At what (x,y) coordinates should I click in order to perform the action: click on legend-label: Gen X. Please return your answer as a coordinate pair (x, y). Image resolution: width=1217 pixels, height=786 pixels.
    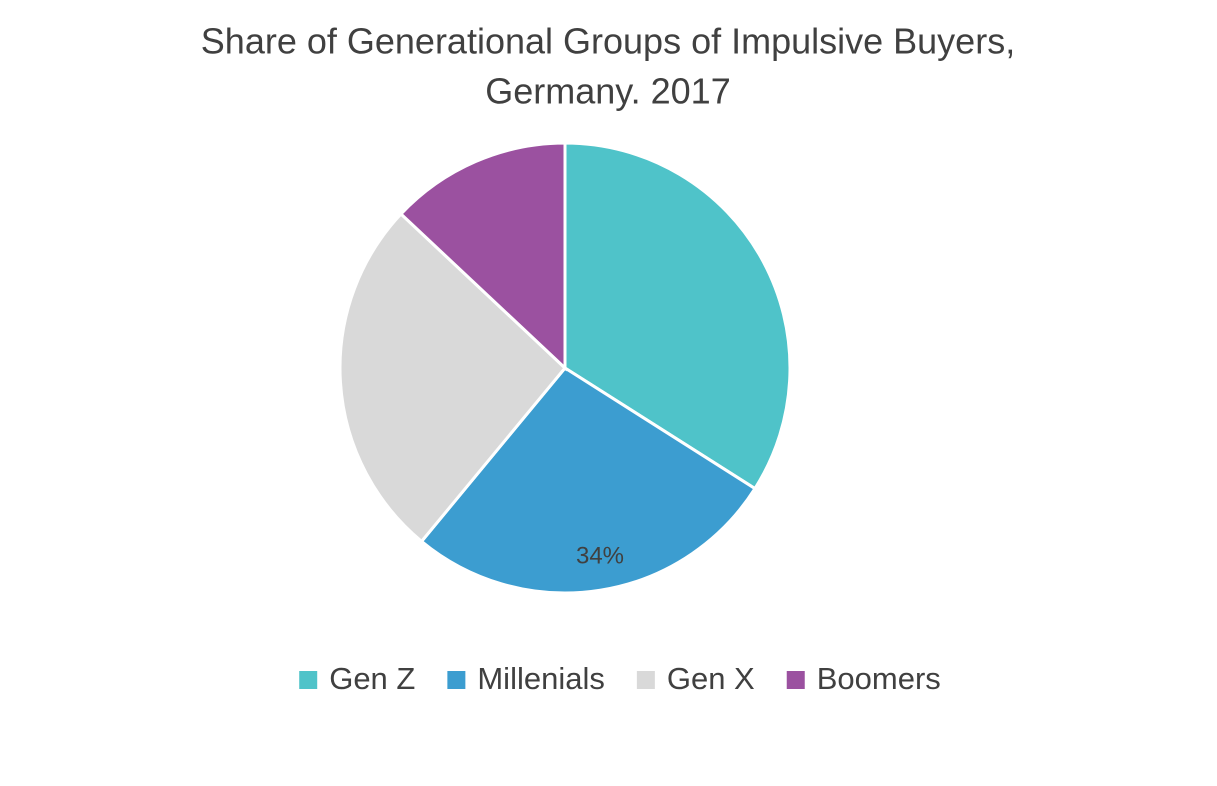
    Looking at the image, I should click on (711, 678).